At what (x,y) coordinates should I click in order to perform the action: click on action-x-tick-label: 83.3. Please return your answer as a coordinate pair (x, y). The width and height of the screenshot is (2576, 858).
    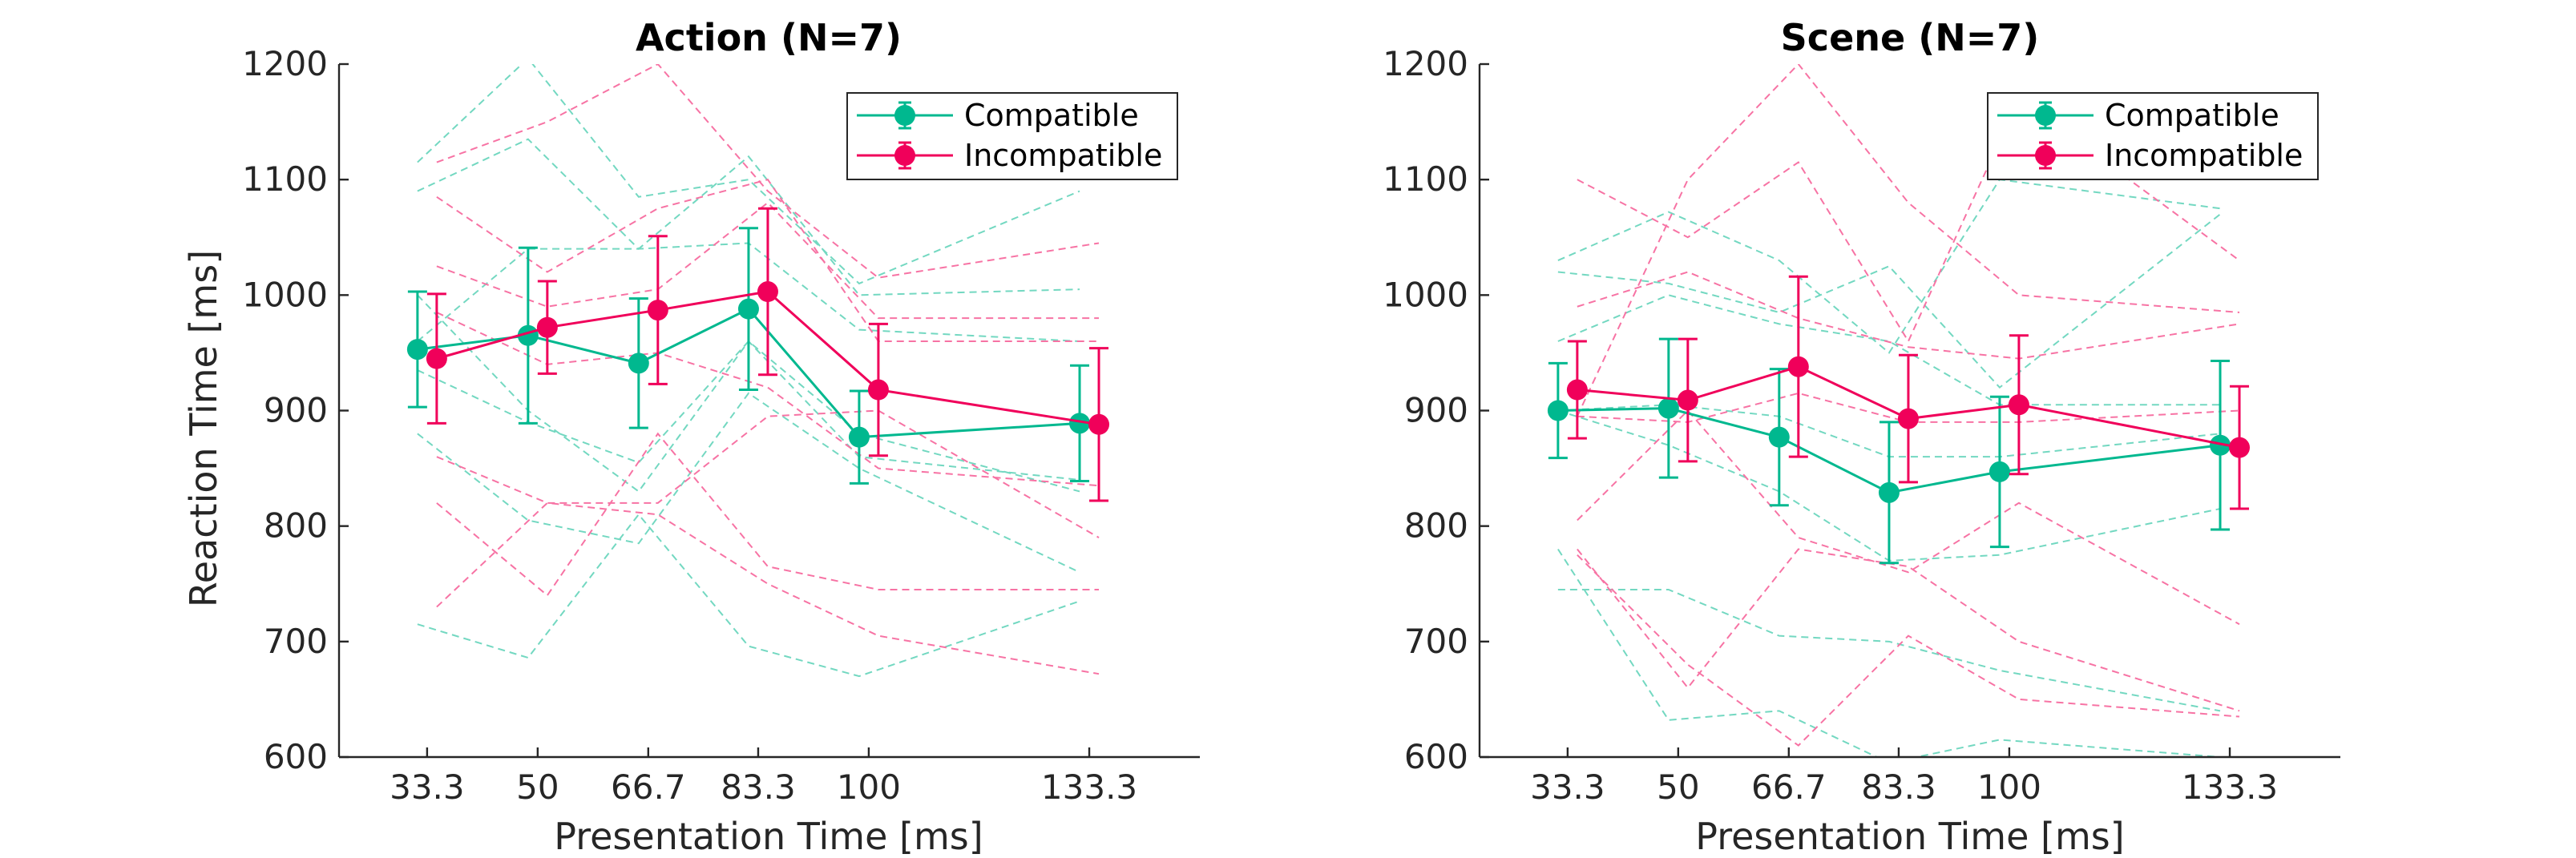
    Looking at the image, I should click on (758, 787).